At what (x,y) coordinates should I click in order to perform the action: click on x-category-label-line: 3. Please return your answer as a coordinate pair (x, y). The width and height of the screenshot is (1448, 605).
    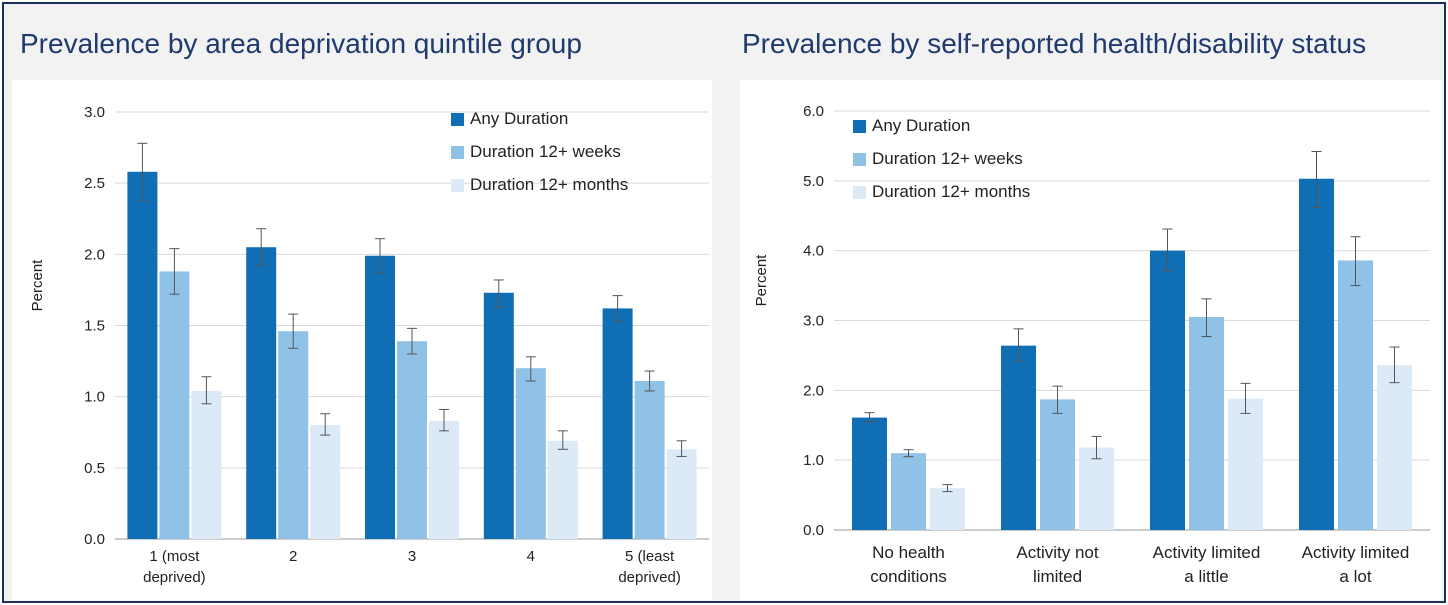
    Looking at the image, I should click on (412, 556).